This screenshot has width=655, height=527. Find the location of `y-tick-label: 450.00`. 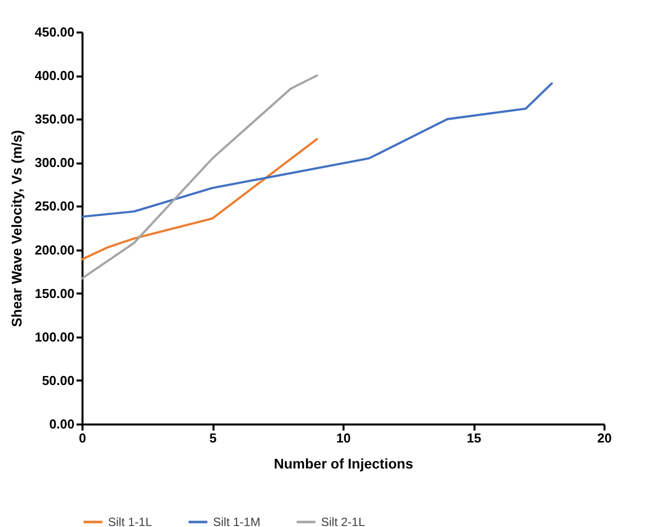

y-tick-label: 450.00 is located at coordinates (54, 32).